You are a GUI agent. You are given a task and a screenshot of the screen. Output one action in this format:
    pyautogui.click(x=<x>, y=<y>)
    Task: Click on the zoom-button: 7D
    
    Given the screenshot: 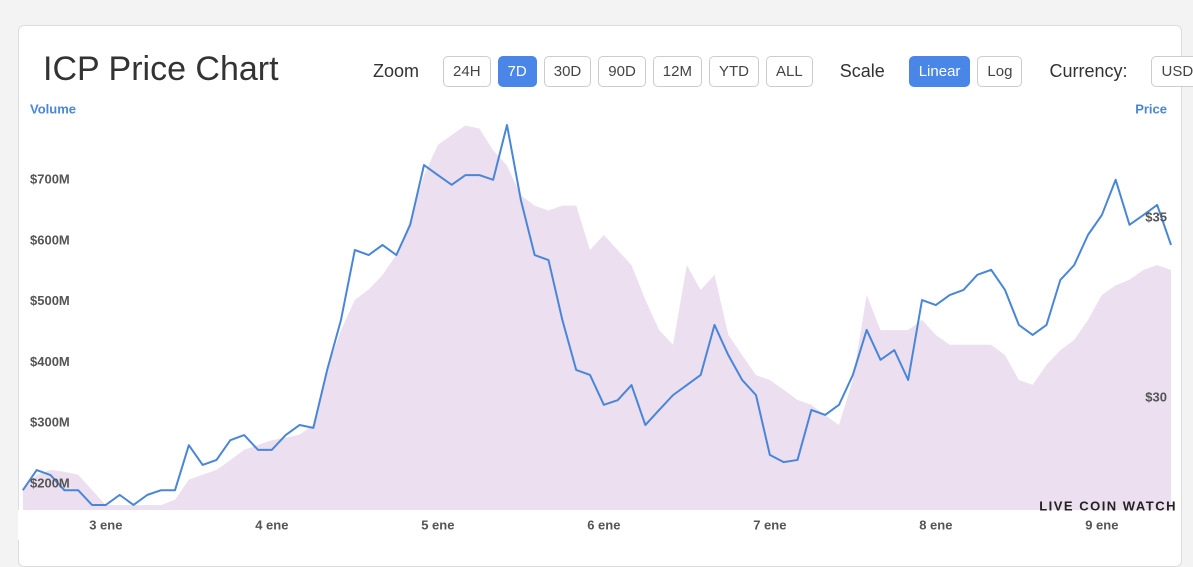 What is the action you would take?
    pyautogui.click(x=517, y=71)
    